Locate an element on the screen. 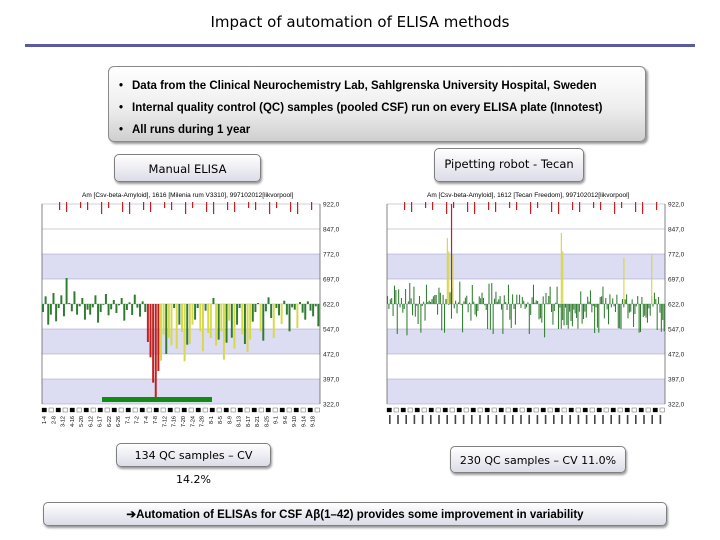 Image resolution: width=720 pixels, height=540 pixels. y-tick-label: 547,0 is located at coordinates (676, 330).